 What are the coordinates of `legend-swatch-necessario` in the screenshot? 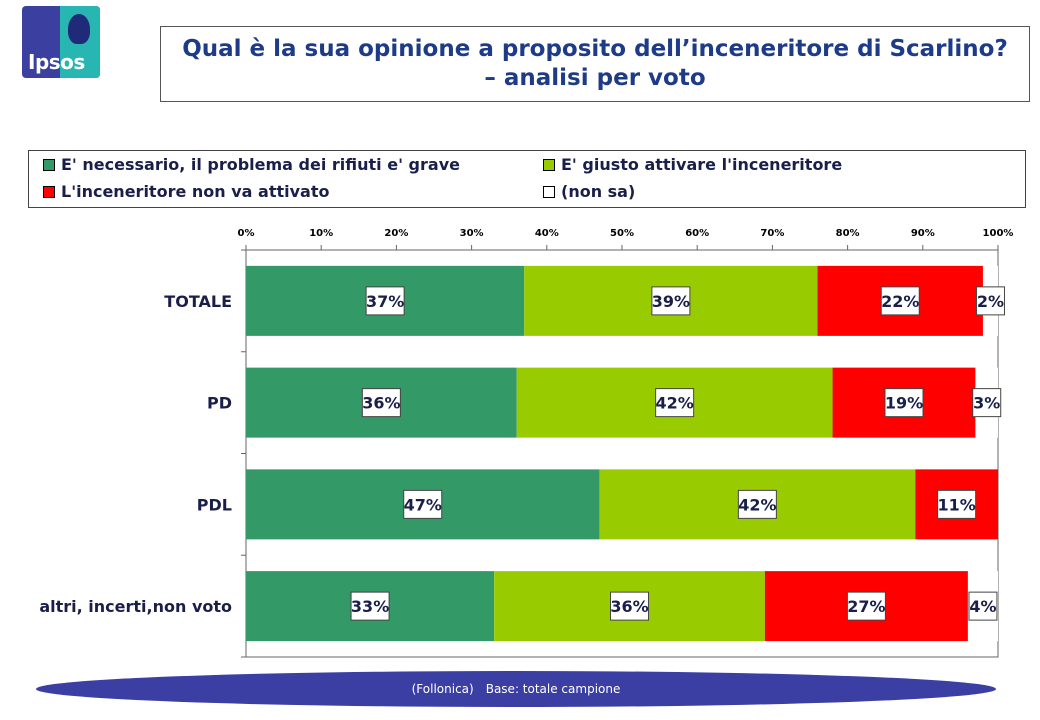 It's located at (49, 164).